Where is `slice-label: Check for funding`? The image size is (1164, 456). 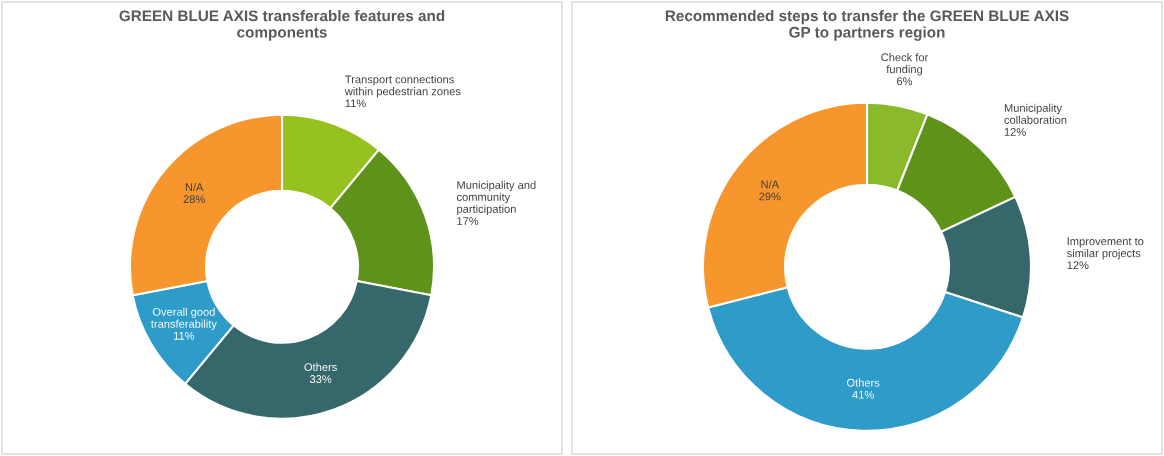 slice-label: Check for funding is located at coordinates (905, 64).